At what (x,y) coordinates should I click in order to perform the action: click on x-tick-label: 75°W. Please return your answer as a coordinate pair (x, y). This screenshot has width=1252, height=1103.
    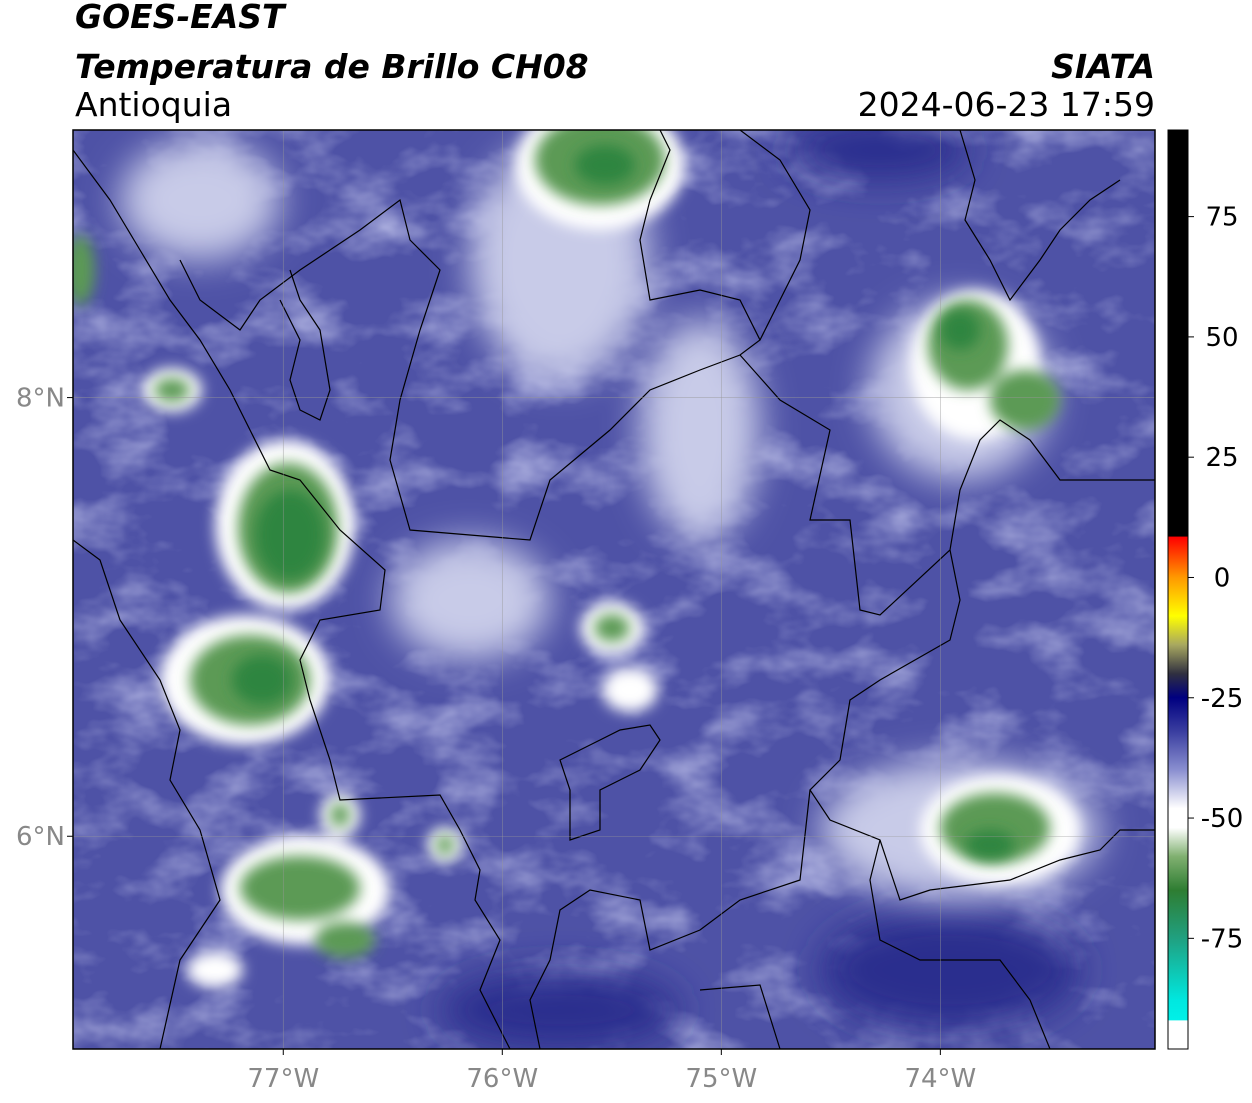
    Looking at the image, I should click on (721, 1079).